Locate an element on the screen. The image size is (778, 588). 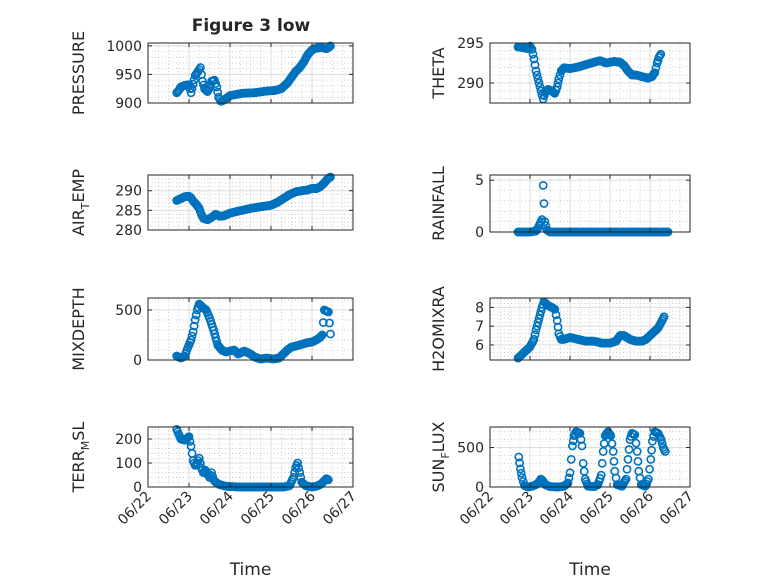
x-tick-label: 06/26 is located at coordinates (637, 508).